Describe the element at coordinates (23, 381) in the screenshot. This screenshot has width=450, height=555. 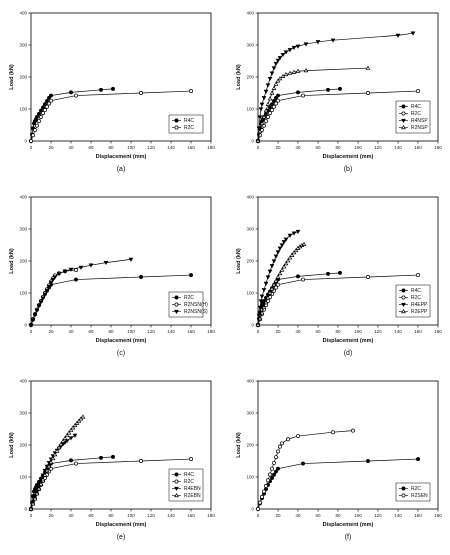
I see `y-tick-label: 400` at that location.